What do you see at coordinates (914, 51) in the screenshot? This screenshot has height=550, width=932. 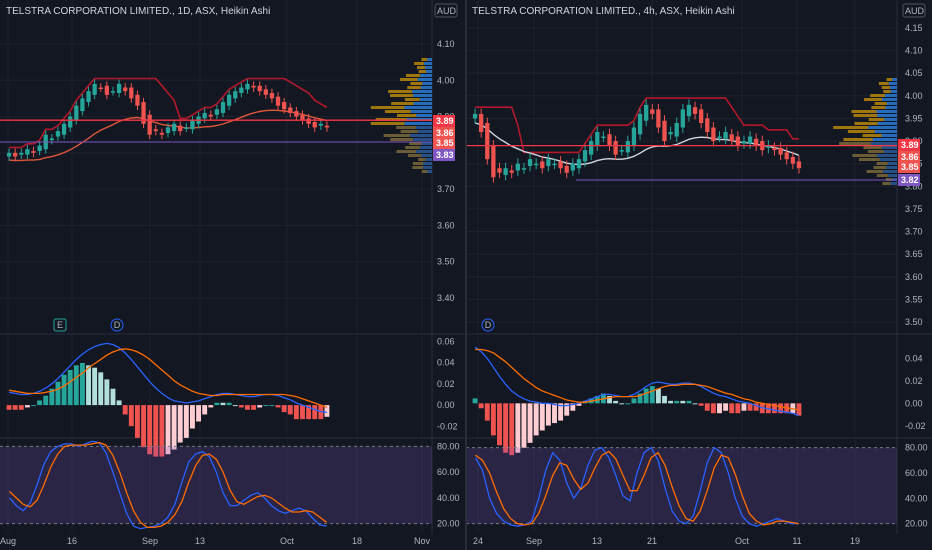 I see `price-tick-label: 4.10` at bounding box center [914, 51].